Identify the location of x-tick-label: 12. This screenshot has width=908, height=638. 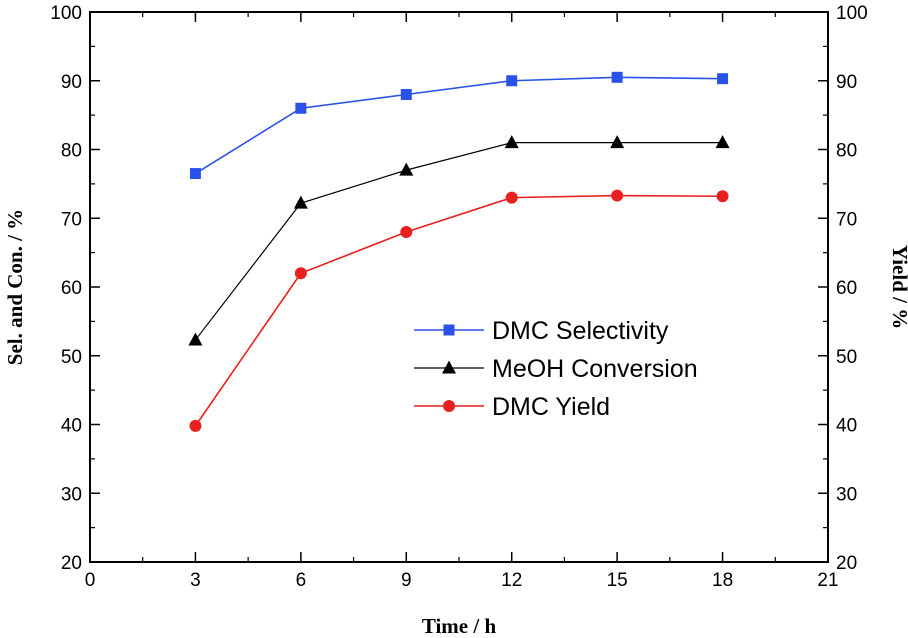
(511, 580).